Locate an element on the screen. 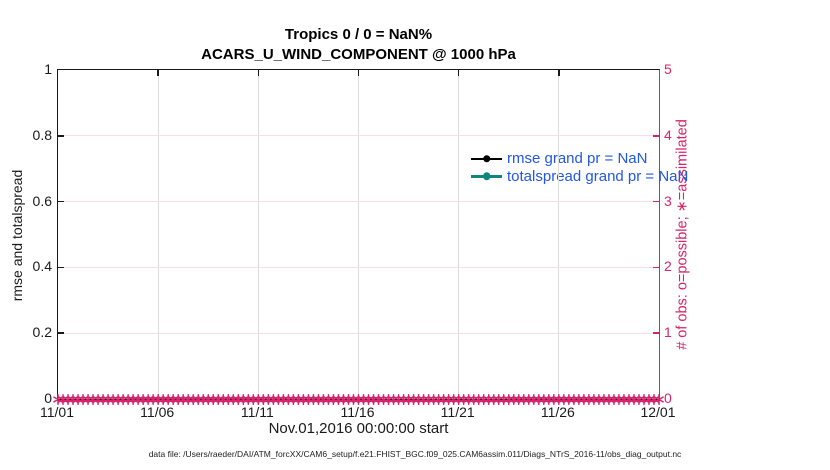  legend-item-totalspread: totalspread grand pr = NaN is located at coordinates (579, 177).